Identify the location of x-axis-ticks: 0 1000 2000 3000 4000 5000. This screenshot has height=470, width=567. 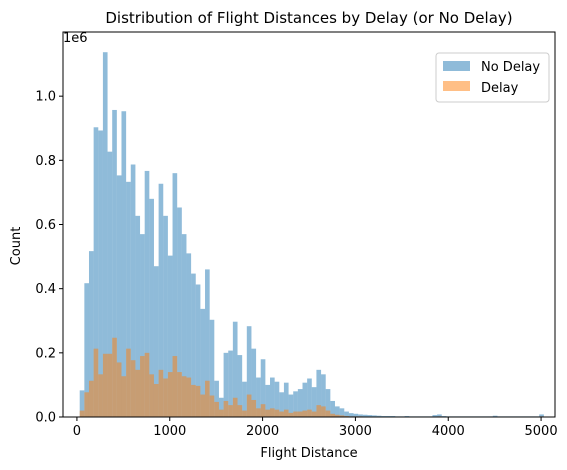
(315, 428).